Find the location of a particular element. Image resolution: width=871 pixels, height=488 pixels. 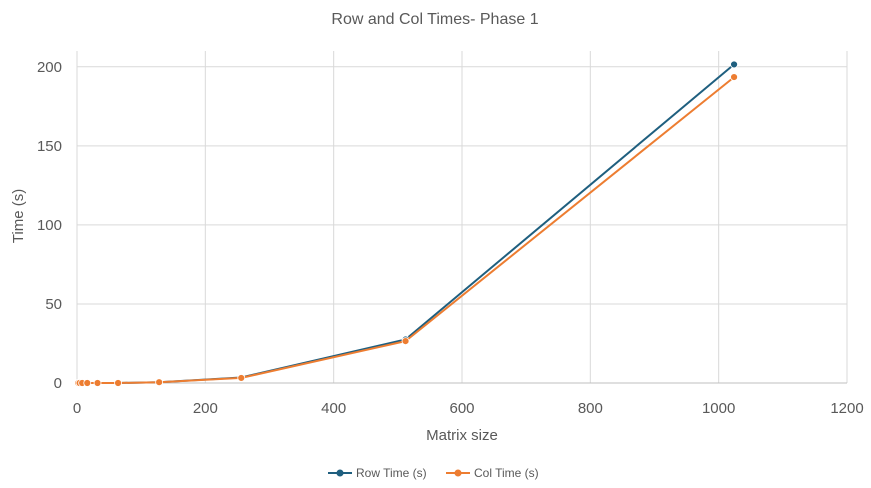

x-tick-label: 400 is located at coordinates (333, 408).